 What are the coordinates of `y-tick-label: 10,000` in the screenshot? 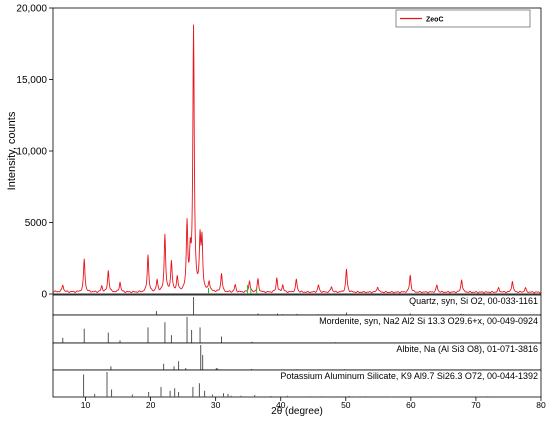 It's located at (31, 152).